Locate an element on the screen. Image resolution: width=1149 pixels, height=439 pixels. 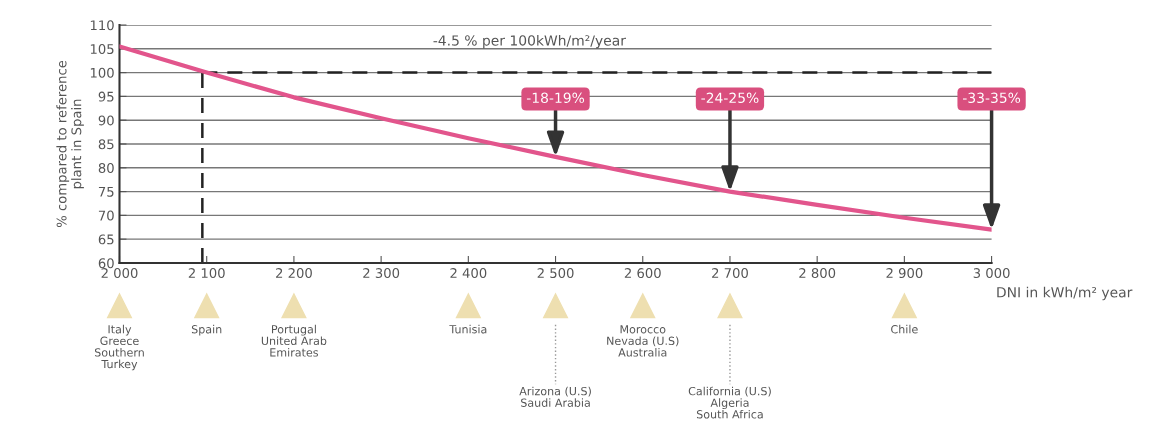
y-tick-label: 60 is located at coordinates (106, 263).